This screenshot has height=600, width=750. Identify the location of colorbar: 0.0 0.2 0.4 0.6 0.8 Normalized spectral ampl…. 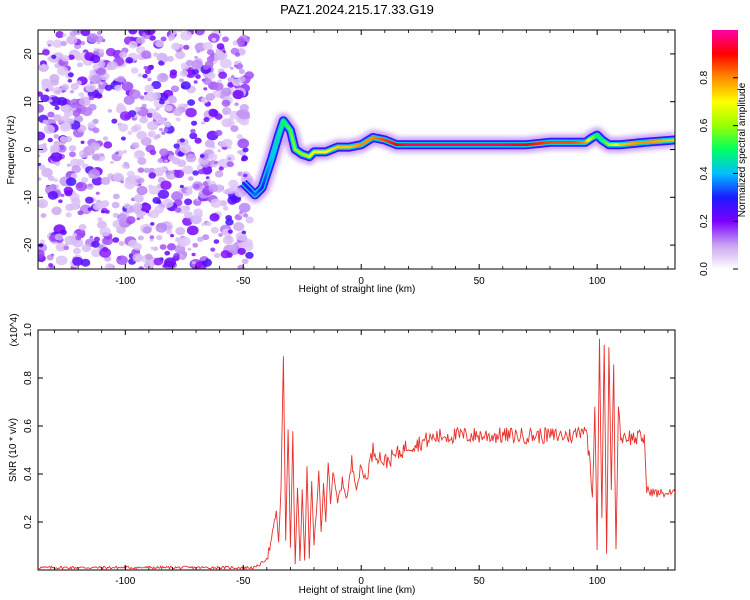
(723, 153).